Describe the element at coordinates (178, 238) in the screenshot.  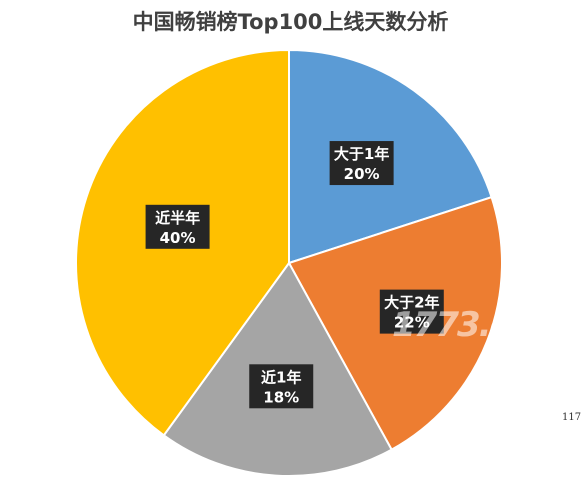
I see `slice-value-label: 40%` at that location.